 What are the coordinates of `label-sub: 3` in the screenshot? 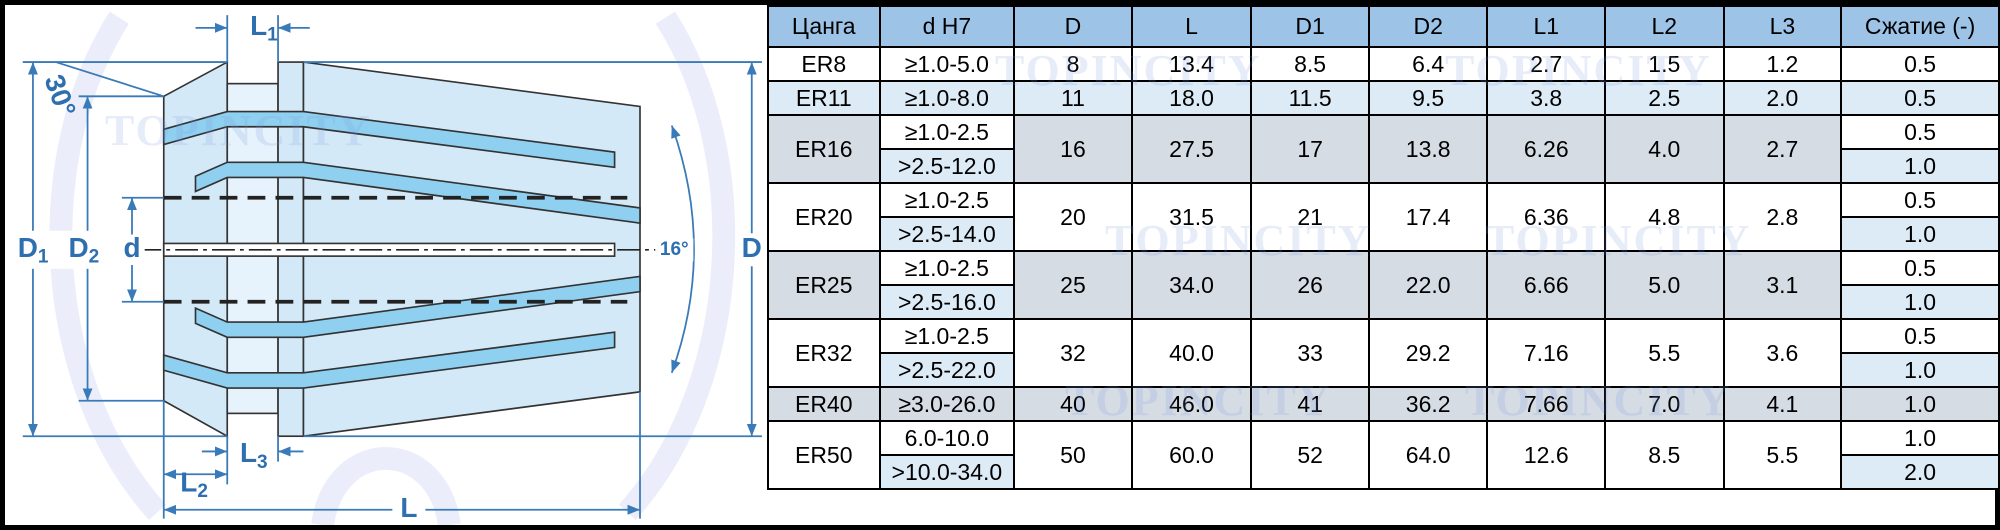 It's located at (262, 462).